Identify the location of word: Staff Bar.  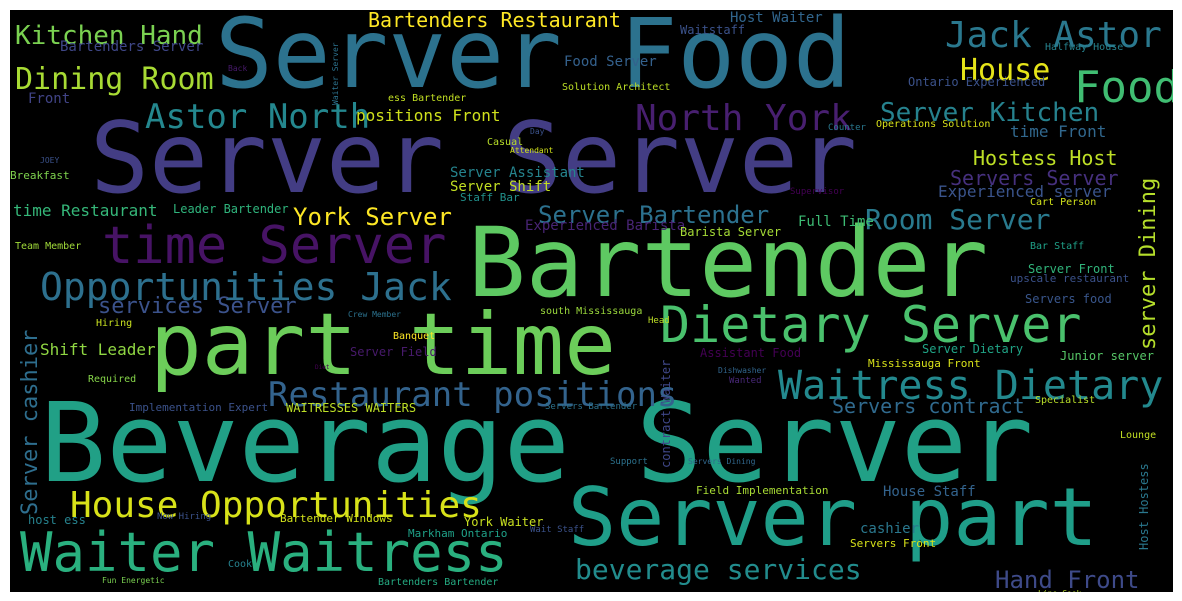
(490, 197).